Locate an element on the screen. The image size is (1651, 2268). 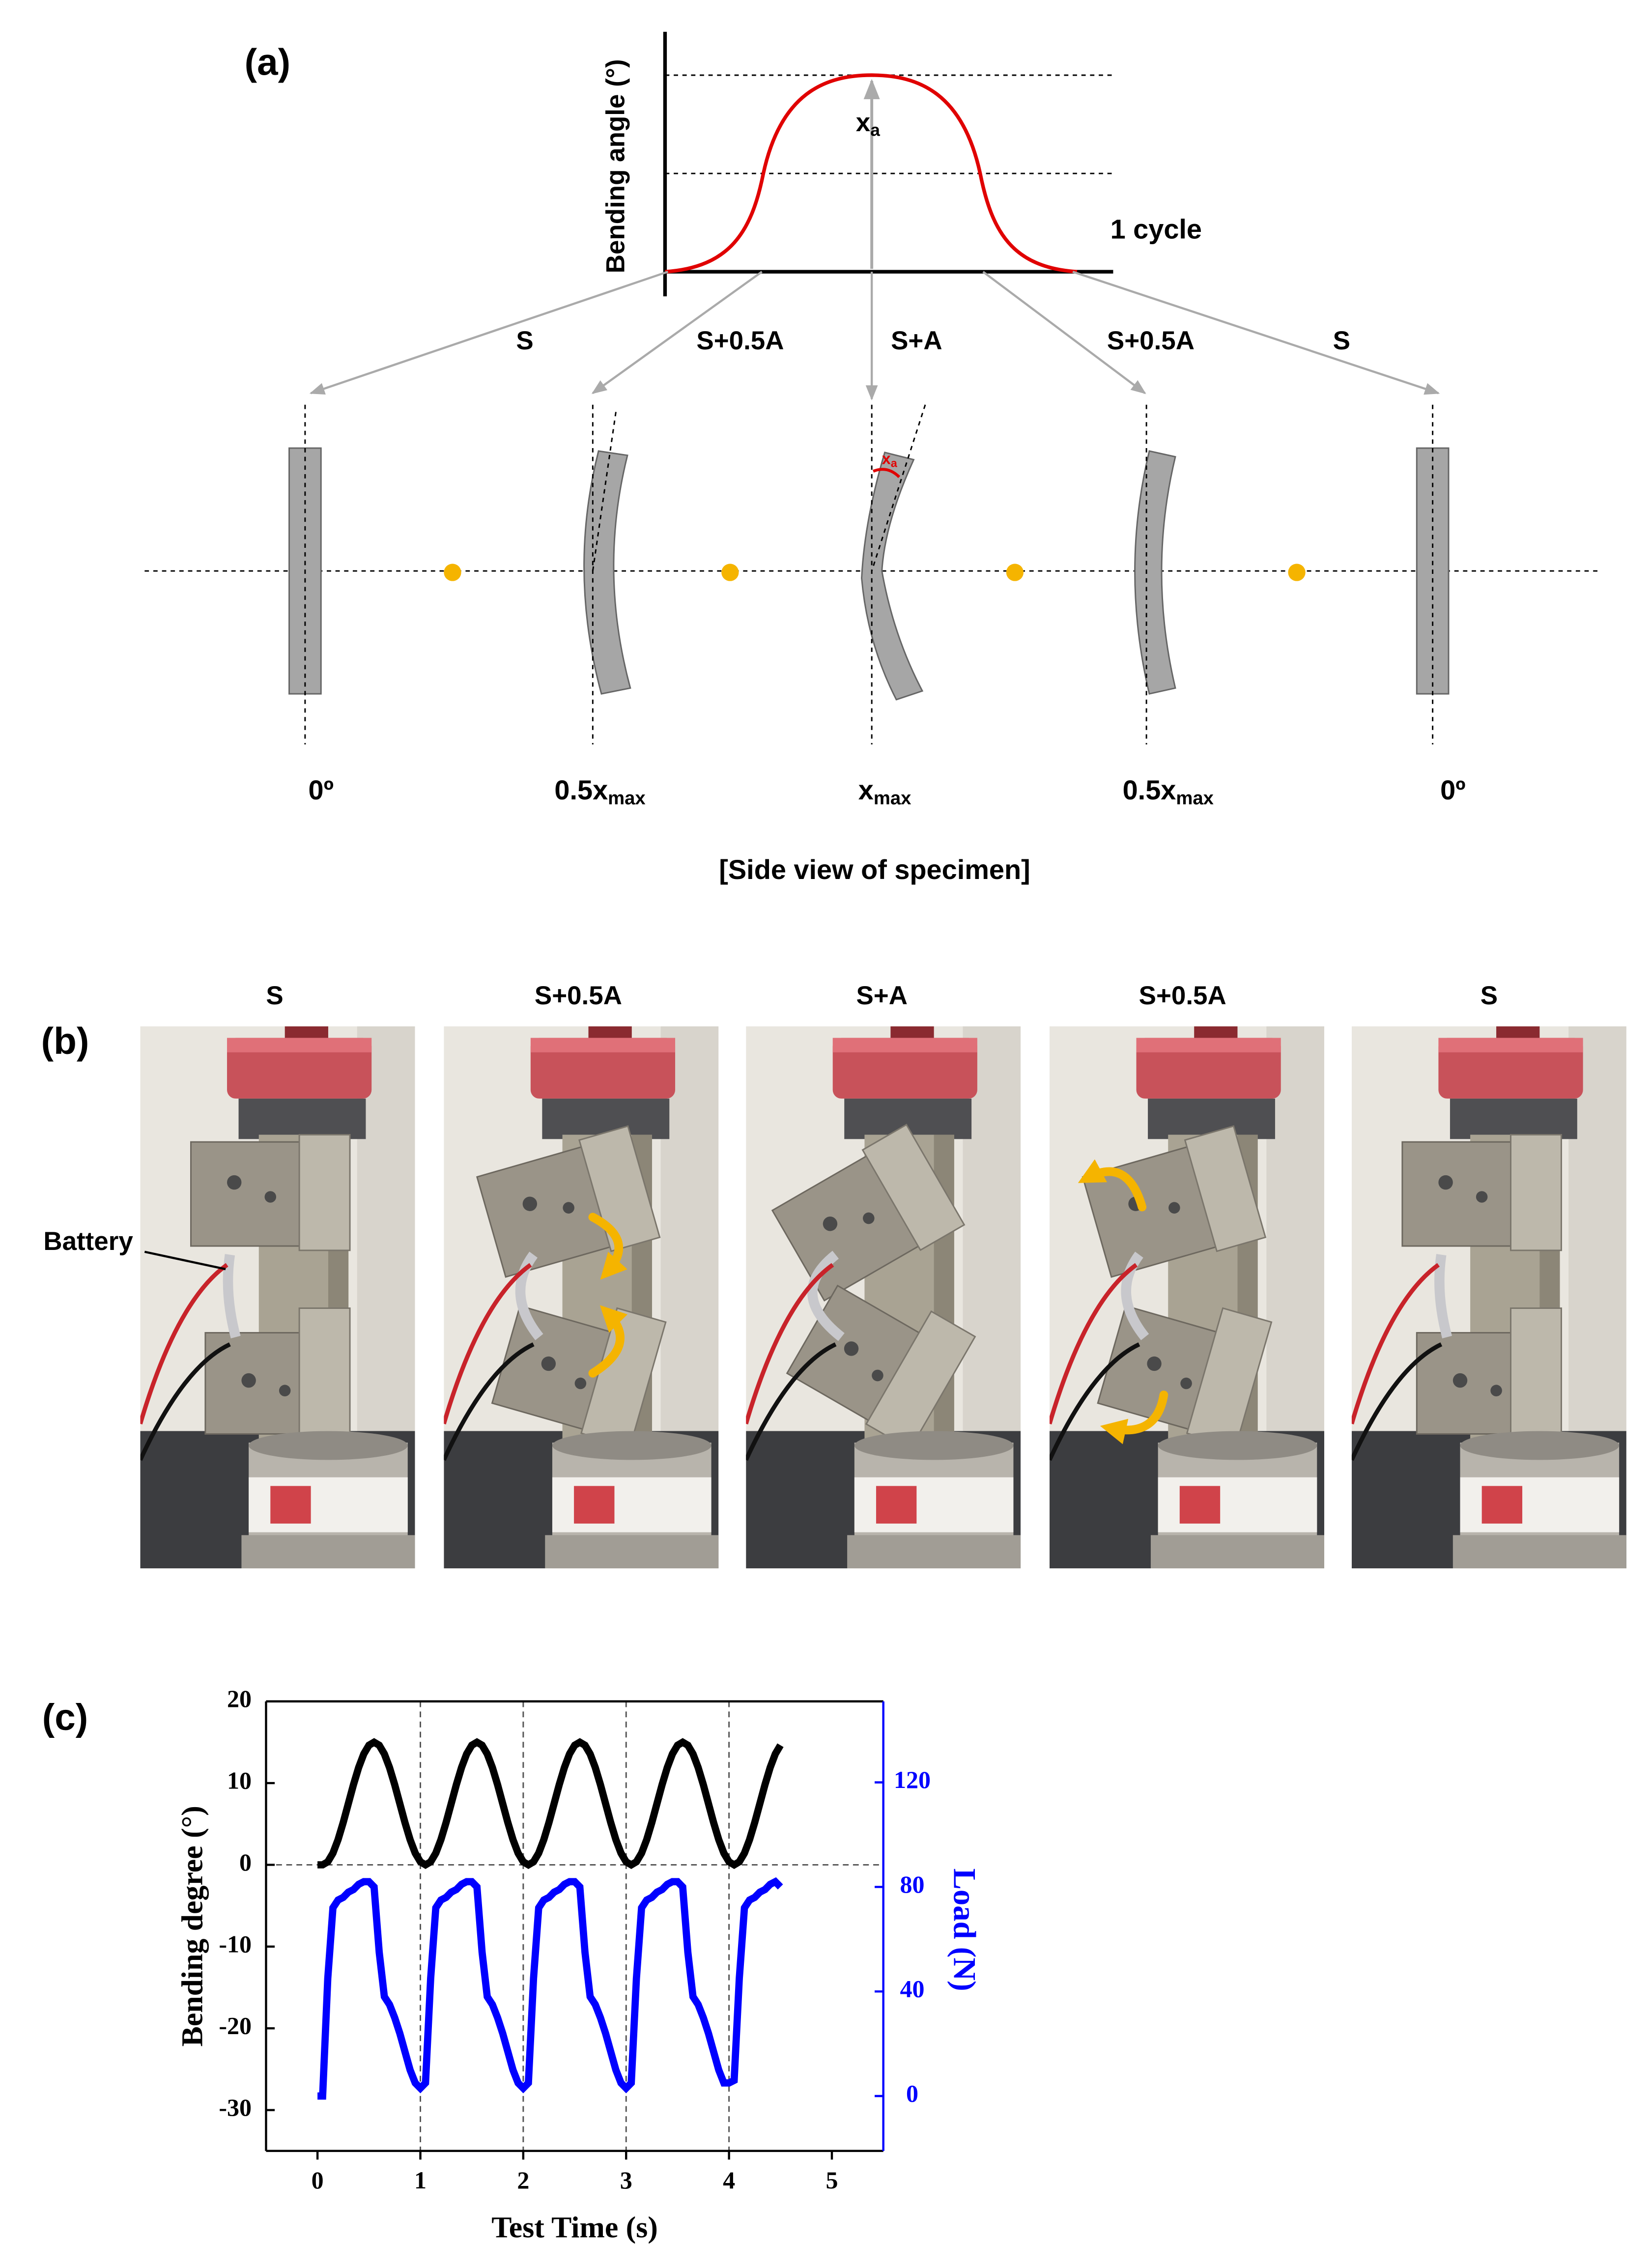
x-tick-label: 1 is located at coordinates (420, 2180).